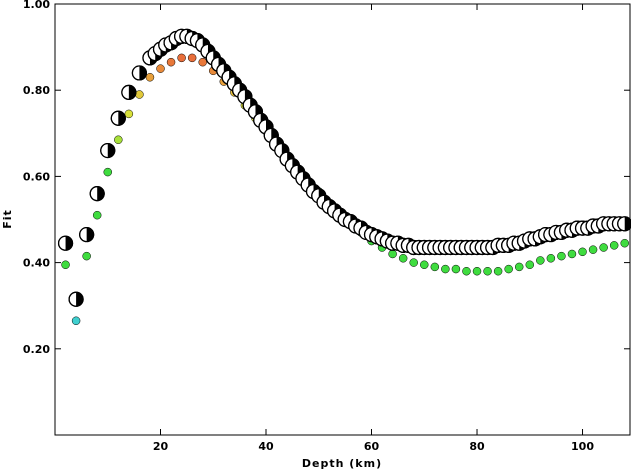  I want to click on x-tick-label: 80, so click(477, 446).